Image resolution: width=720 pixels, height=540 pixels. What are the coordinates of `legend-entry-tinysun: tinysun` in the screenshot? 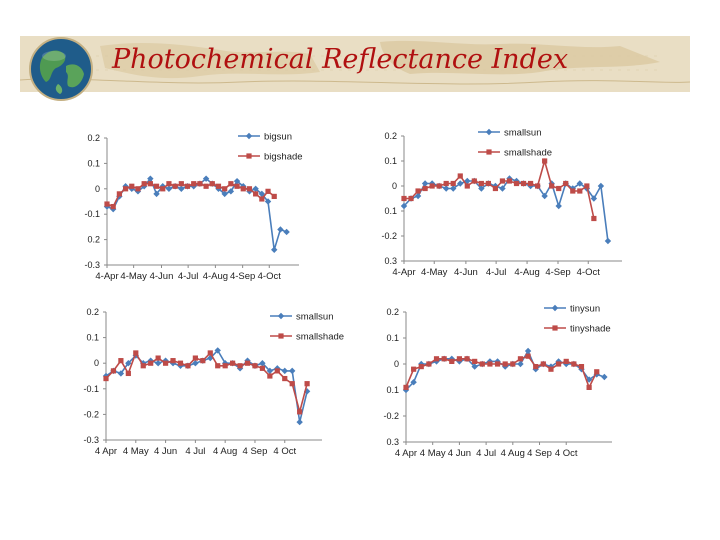 It's located at (572, 309).